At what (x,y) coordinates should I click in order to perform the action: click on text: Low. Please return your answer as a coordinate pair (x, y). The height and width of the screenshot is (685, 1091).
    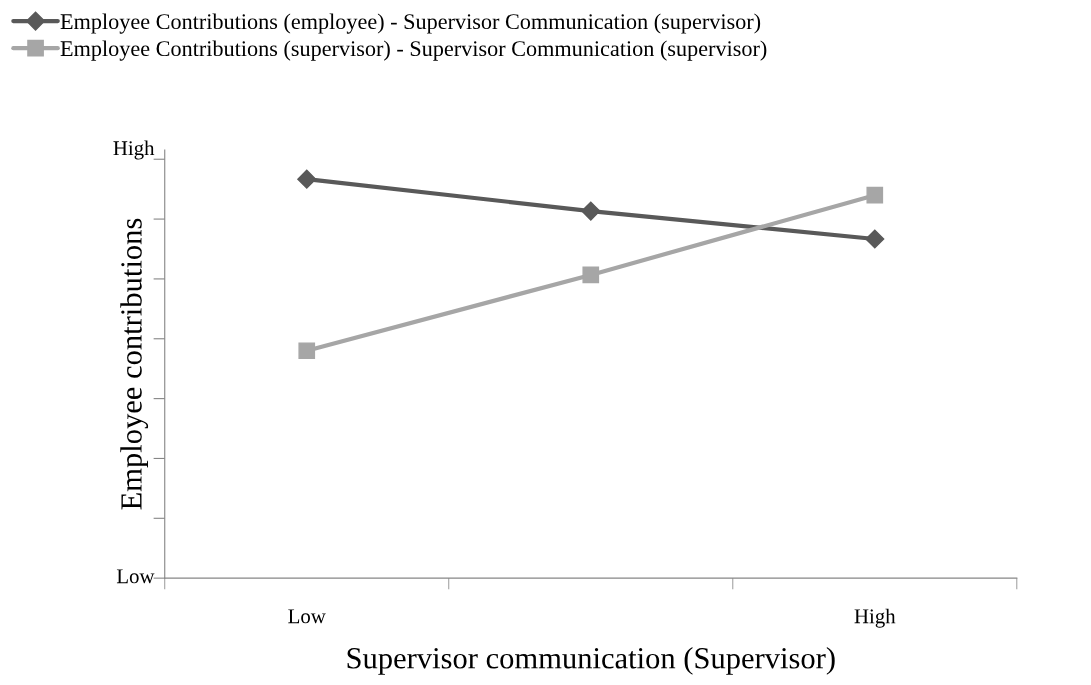
    Looking at the image, I should click on (135, 576).